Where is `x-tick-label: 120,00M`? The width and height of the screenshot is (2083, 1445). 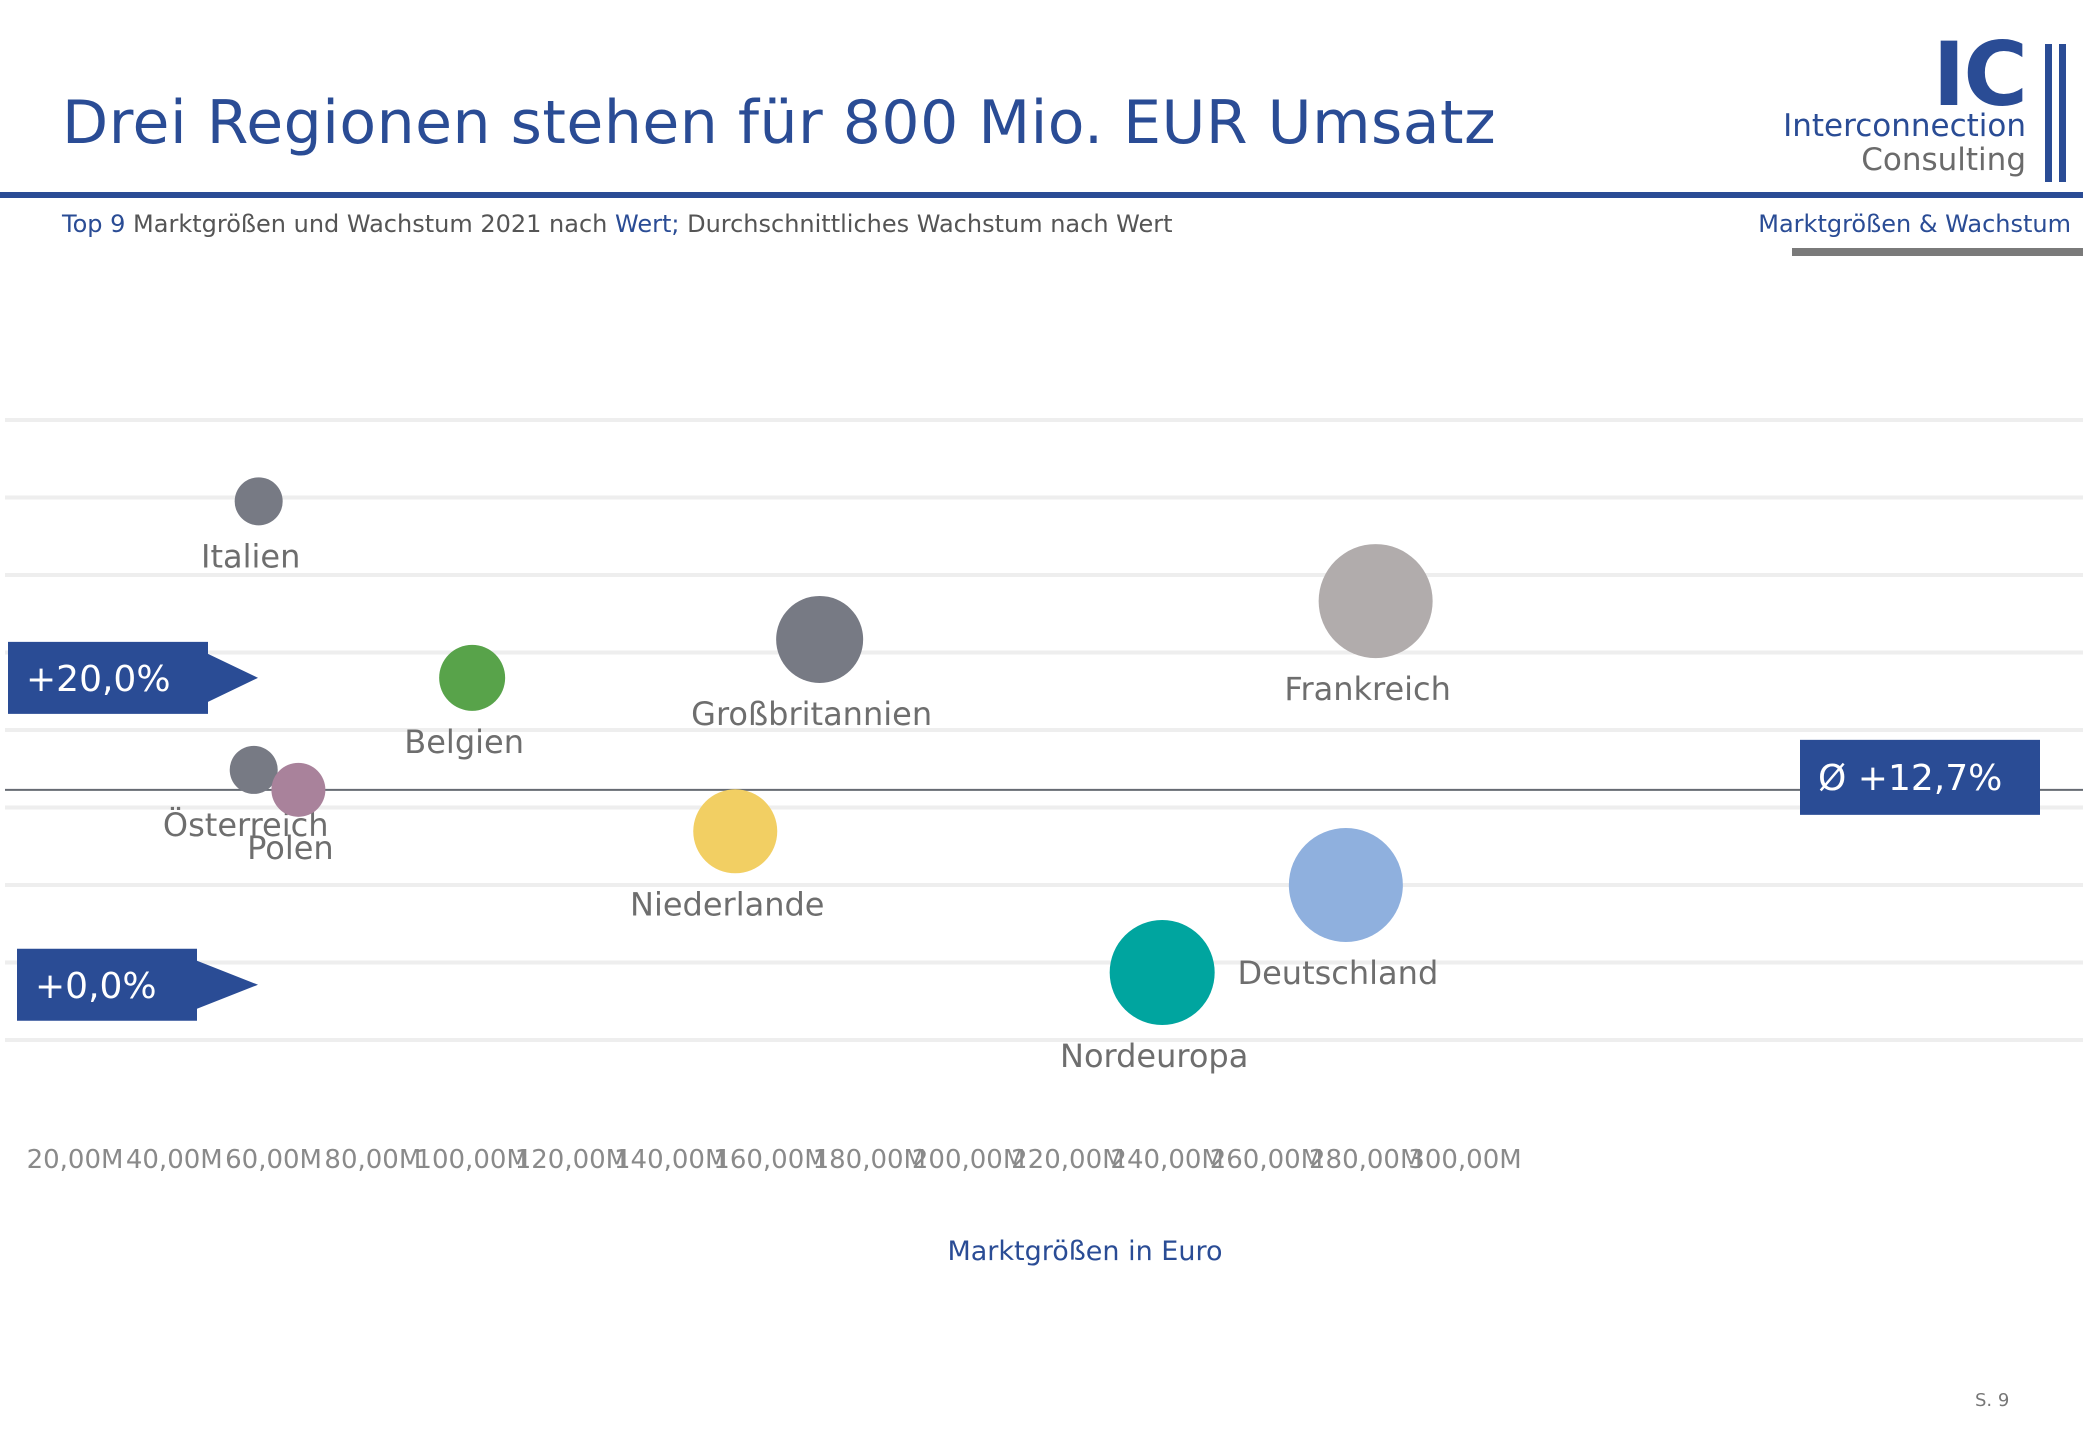
x-tick-label: 120,00M is located at coordinates (571, 1160).